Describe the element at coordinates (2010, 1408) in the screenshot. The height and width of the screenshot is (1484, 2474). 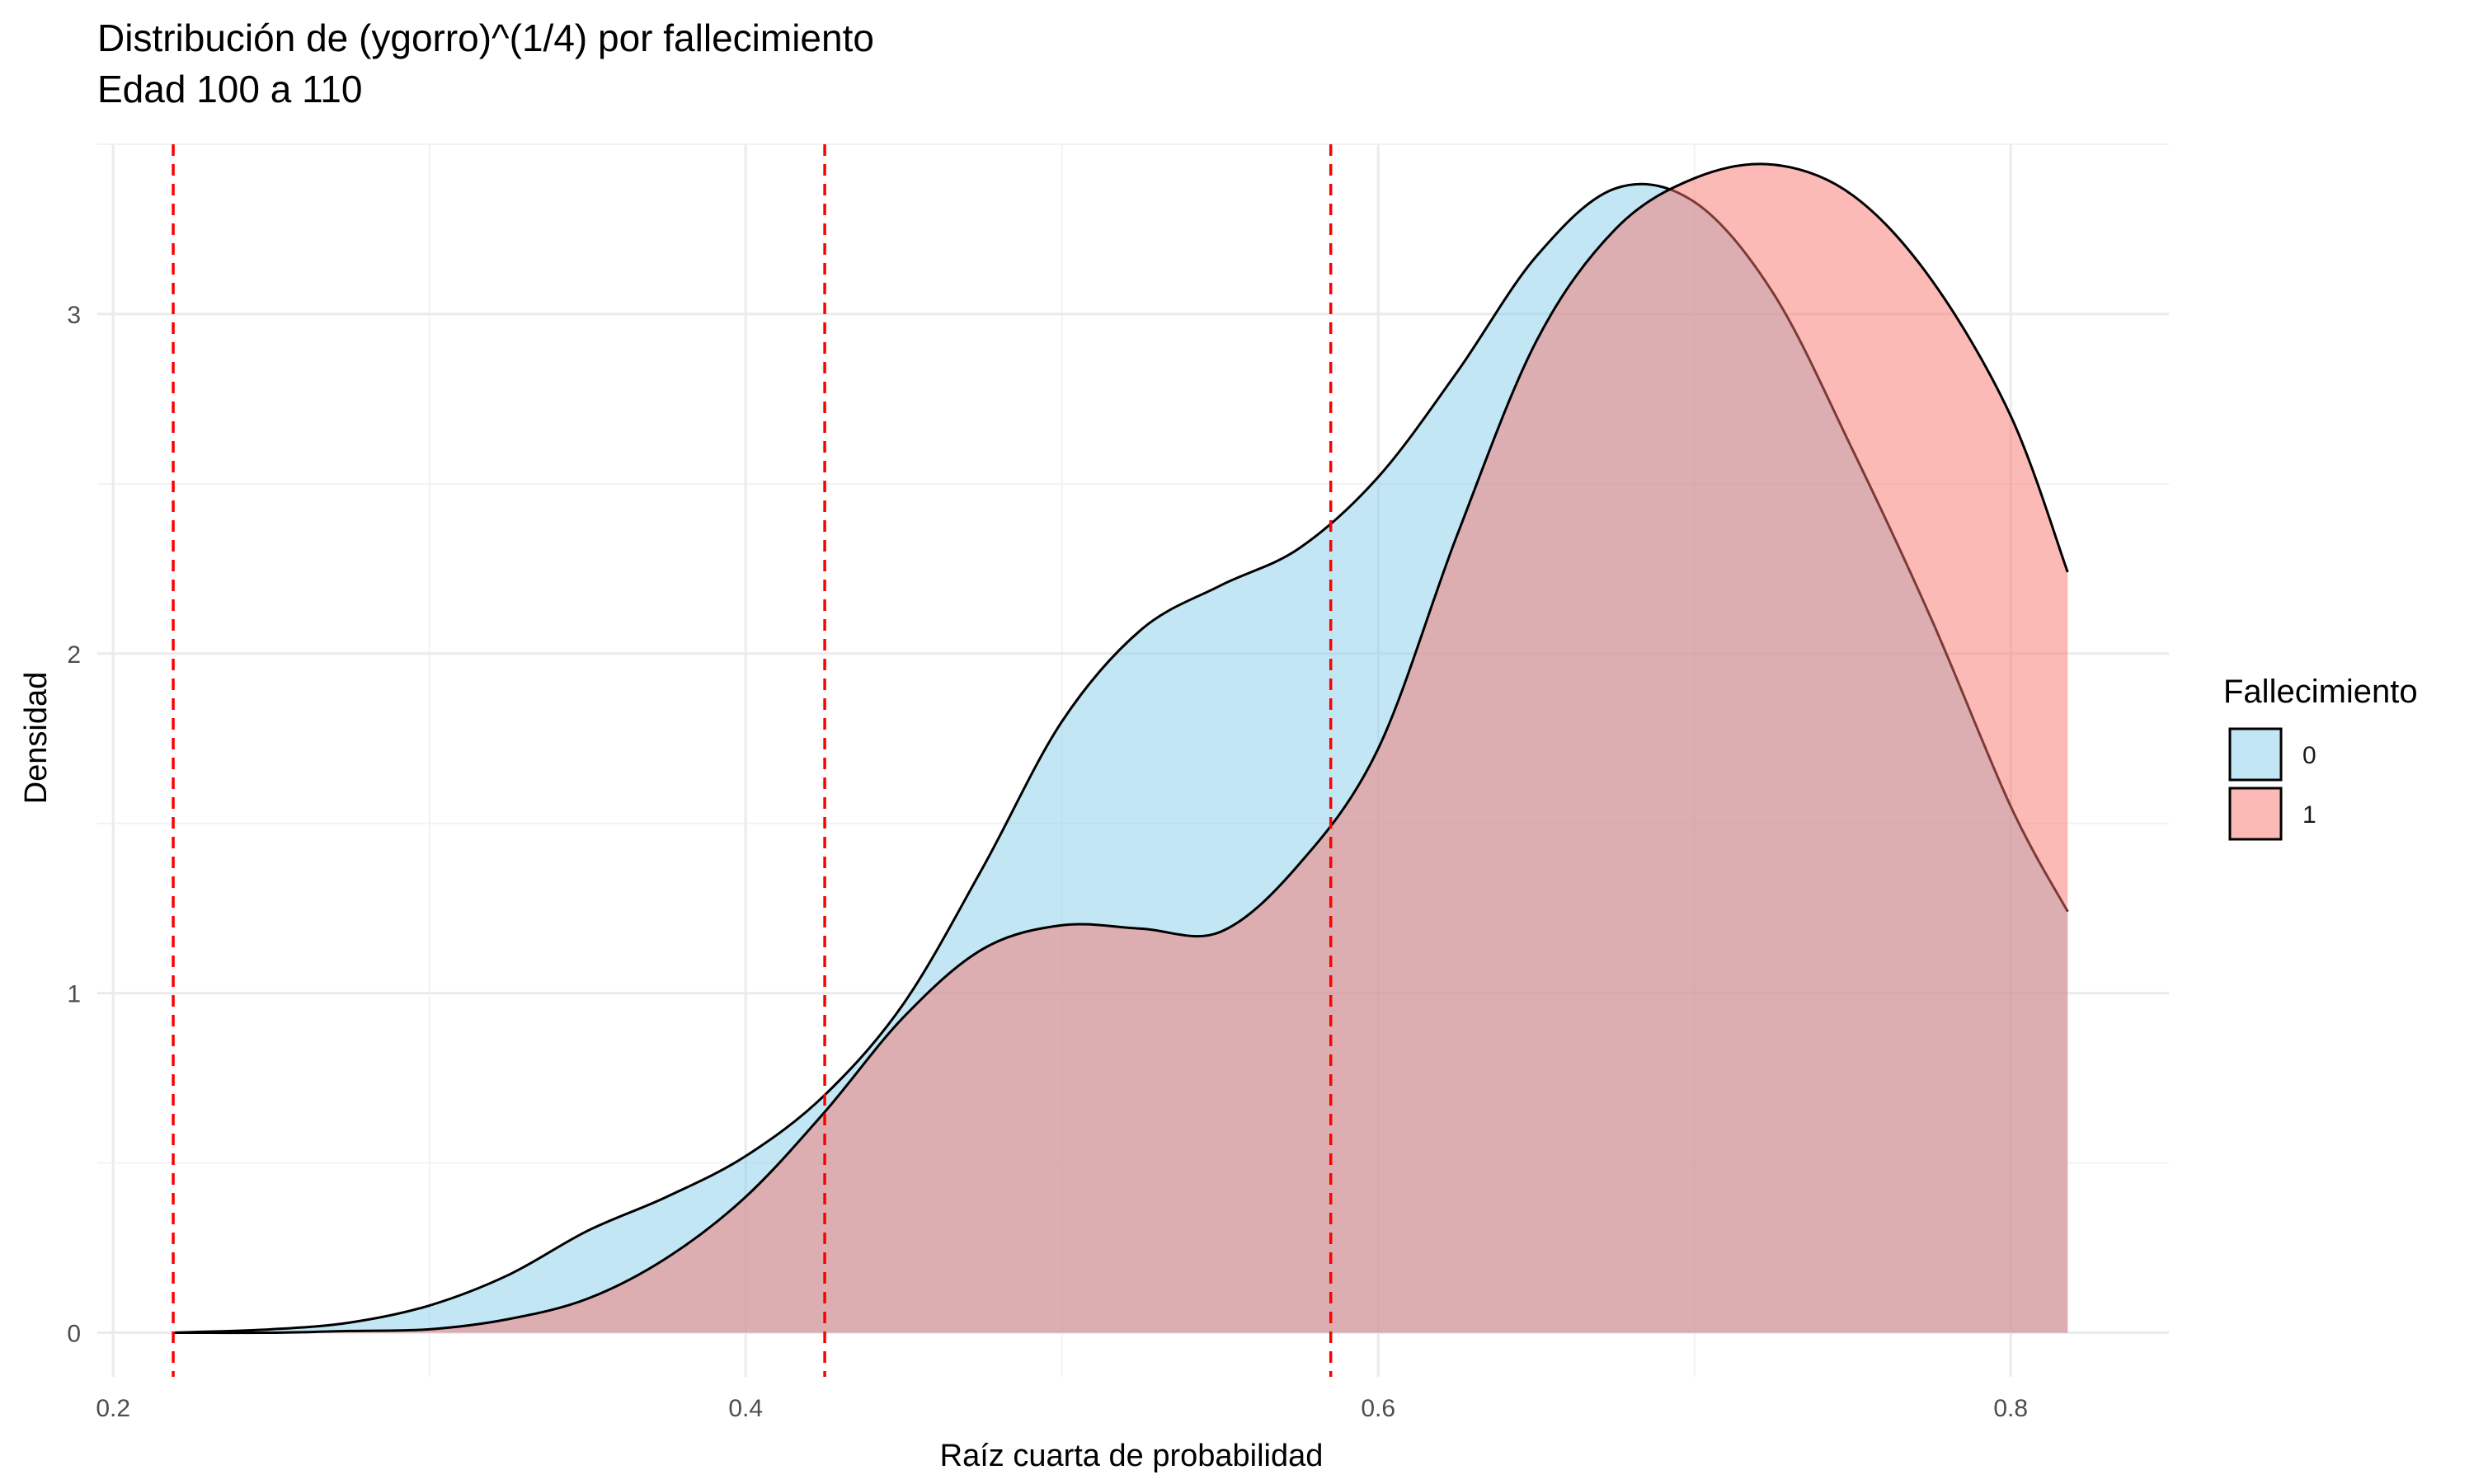
I see `x-tick-label: 0.8` at that location.